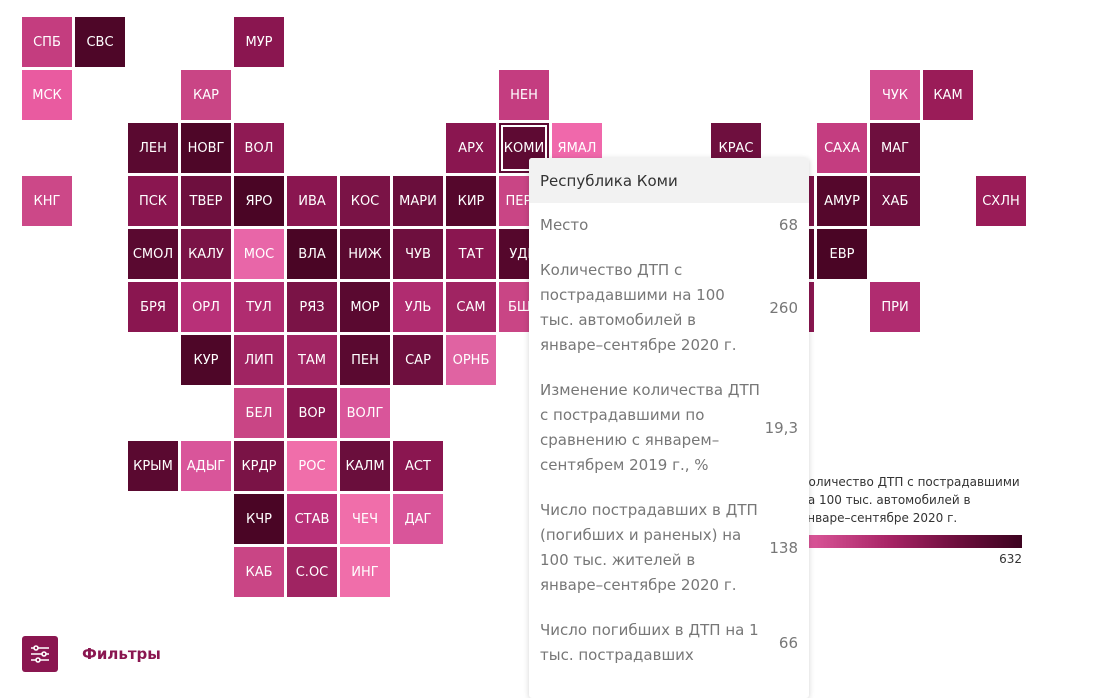 The image size is (1112, 698). I want to click on region-tile: ПРИ, so click(895, 307).